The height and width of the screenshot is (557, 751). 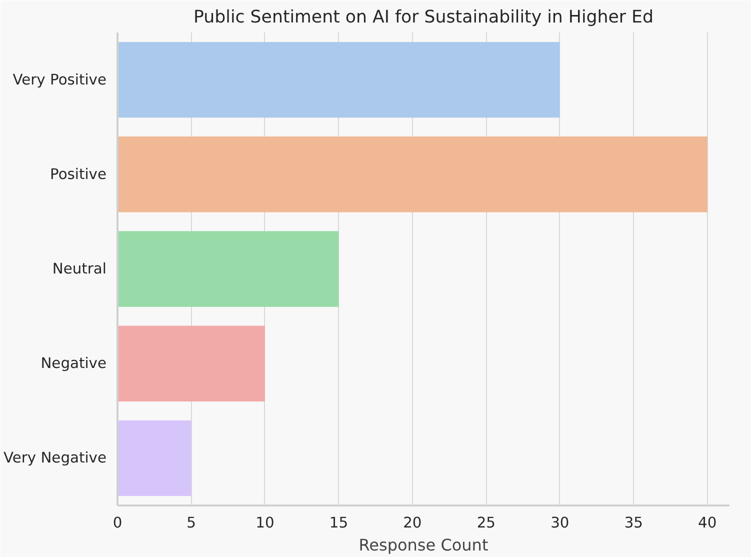 I want to click on y-tick-label: Neutral, so click(x=79, y=269).